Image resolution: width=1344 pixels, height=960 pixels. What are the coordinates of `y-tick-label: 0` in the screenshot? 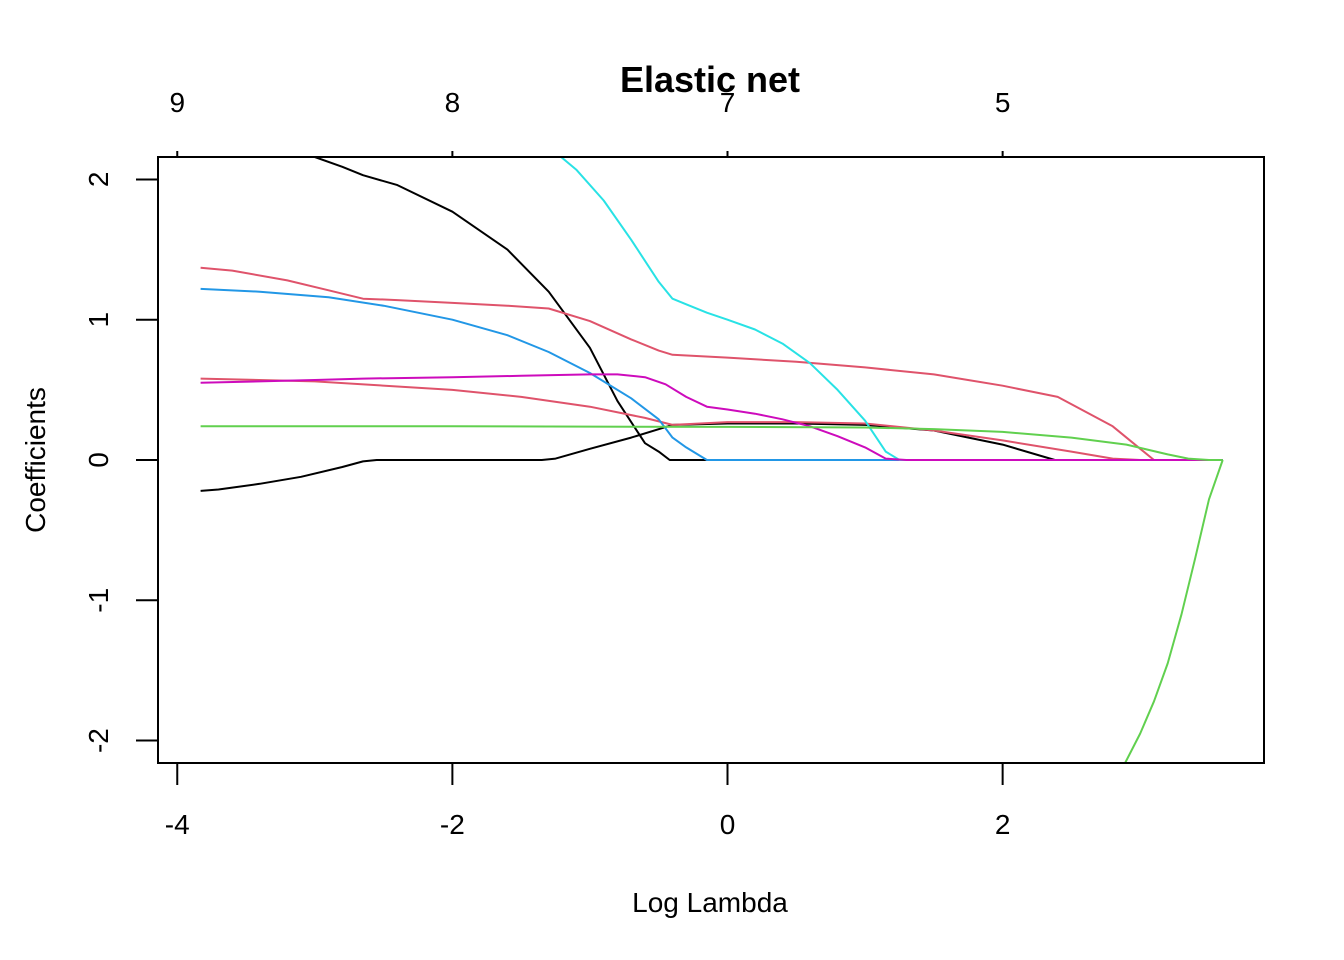 It's located at (98, 460).